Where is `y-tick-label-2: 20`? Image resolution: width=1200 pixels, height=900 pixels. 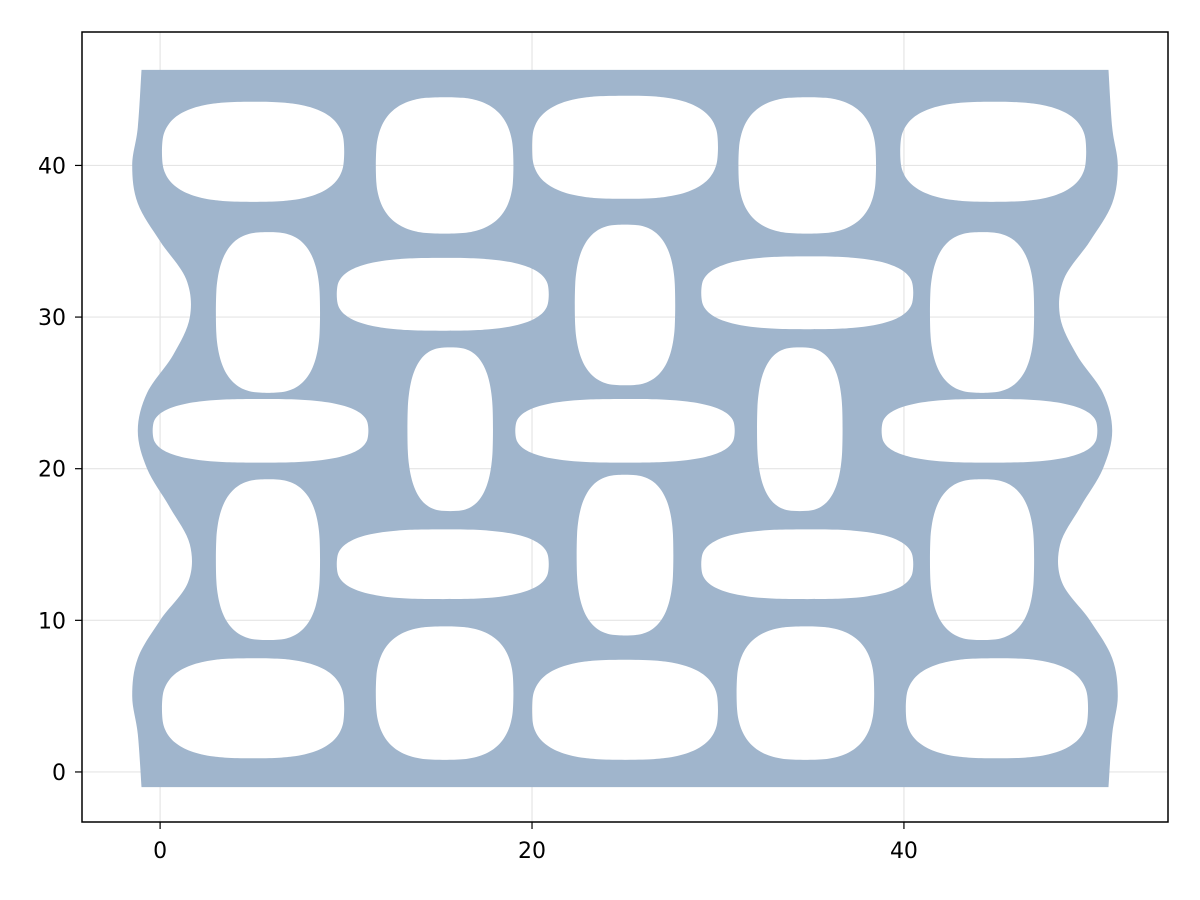 y-tick-label-2: 20 is located at coordinates (52, 470).